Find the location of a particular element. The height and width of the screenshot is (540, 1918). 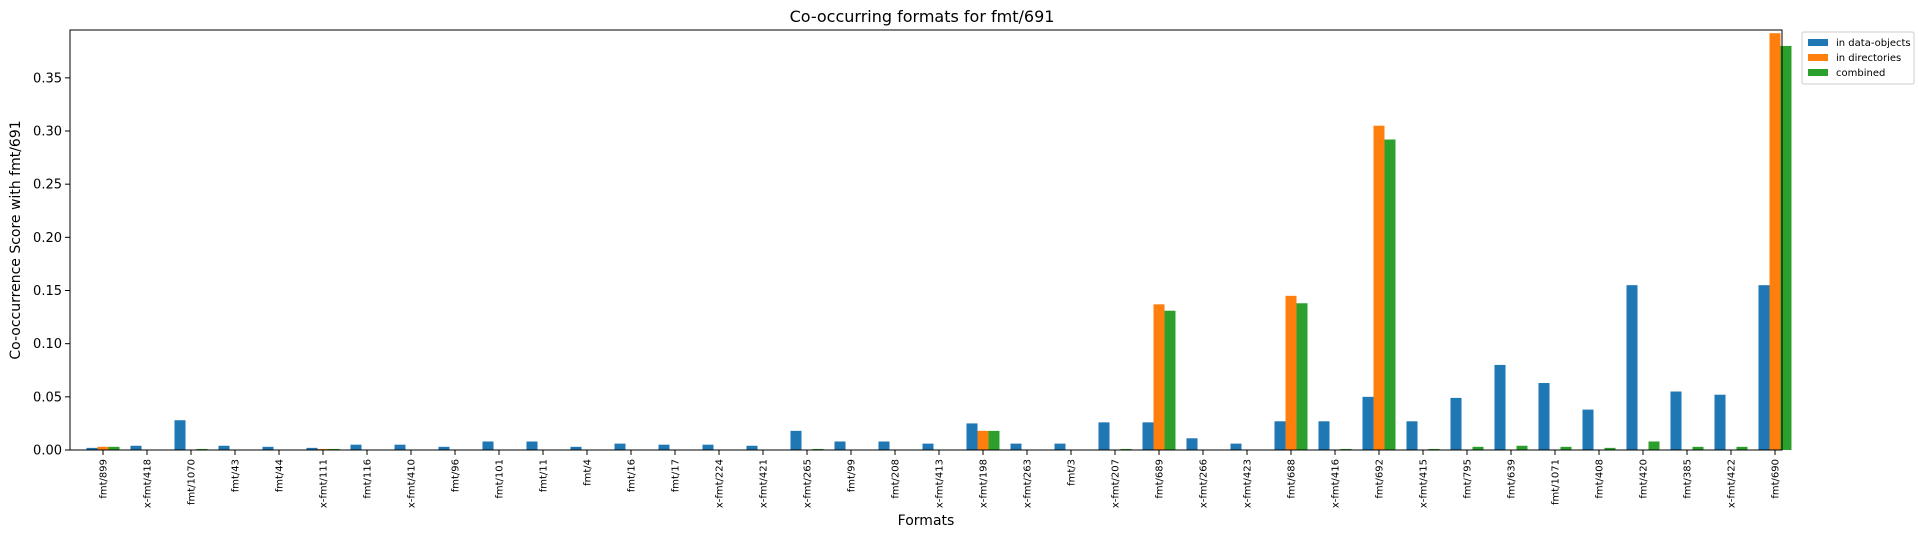

x-tick-label: fmt/899 is located at coordinates (104, 479).